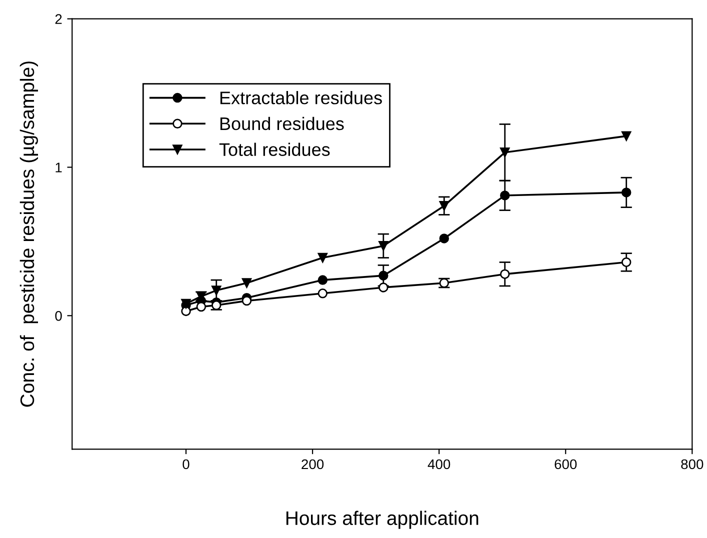  What do you see at coordinates (313, 464) in the screenshot?
I see `x-tick-label: 200` at bounding box center [313, 464].